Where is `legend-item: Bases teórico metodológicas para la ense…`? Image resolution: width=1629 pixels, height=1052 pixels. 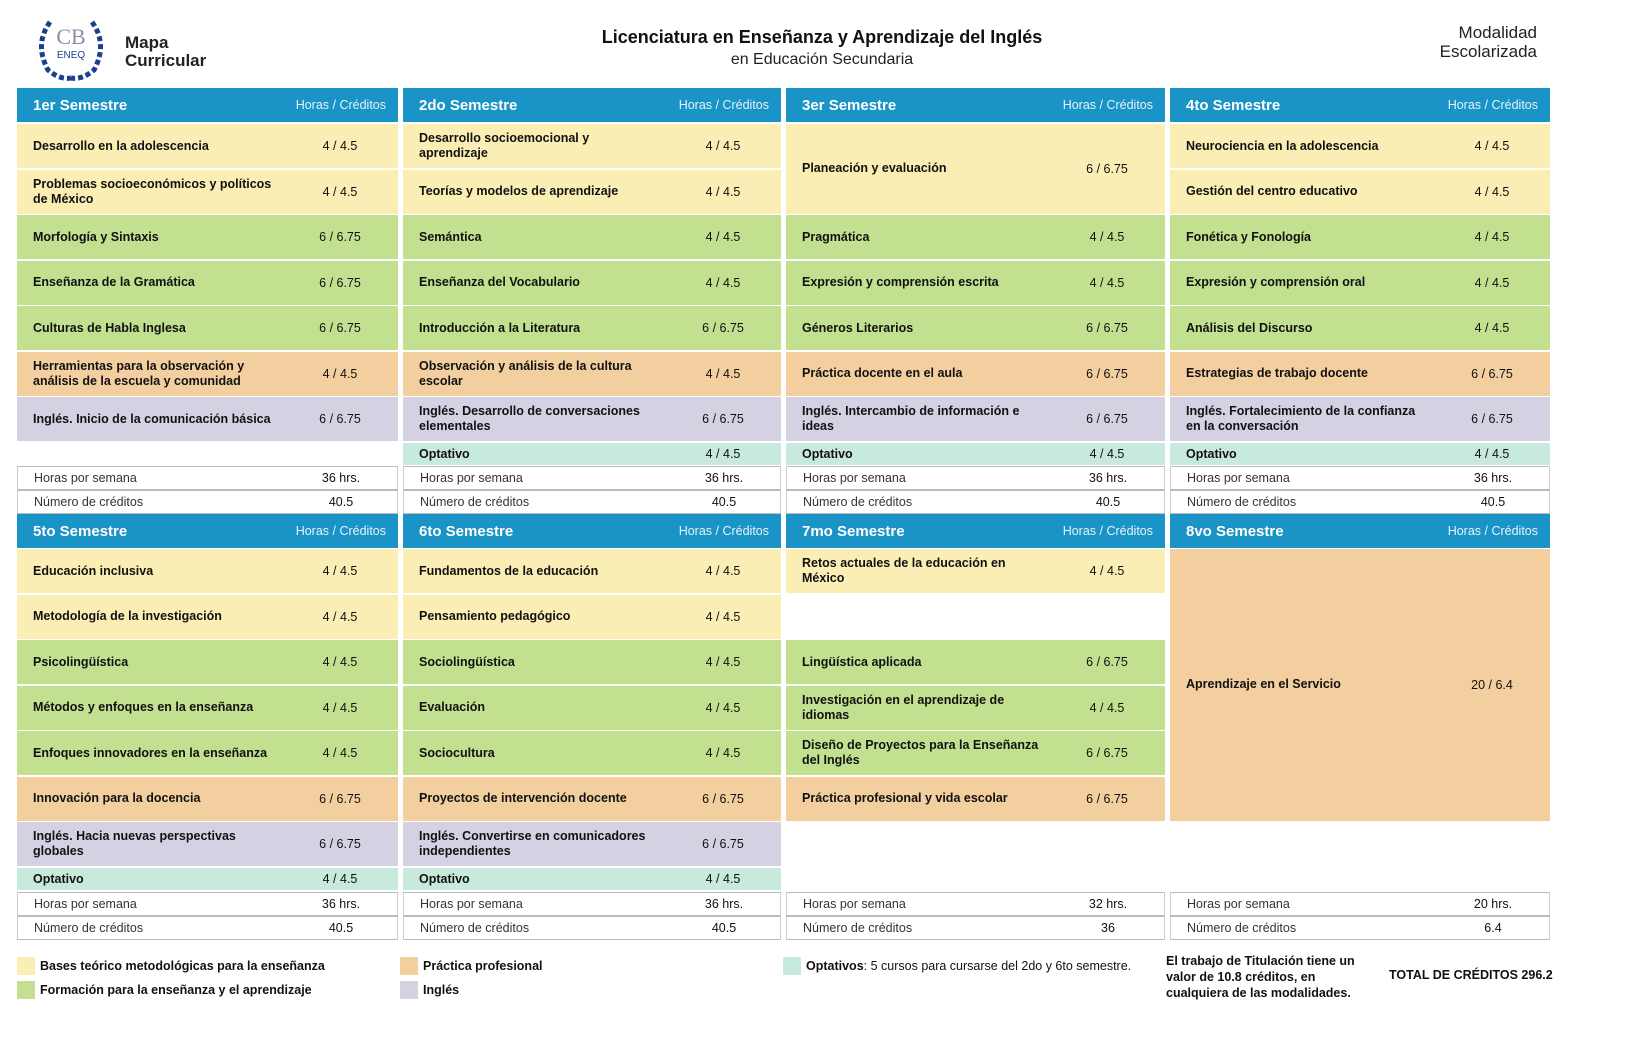 legend-item: Bases teórico metodológicas para la ense… is located at coordinates (182, 966).